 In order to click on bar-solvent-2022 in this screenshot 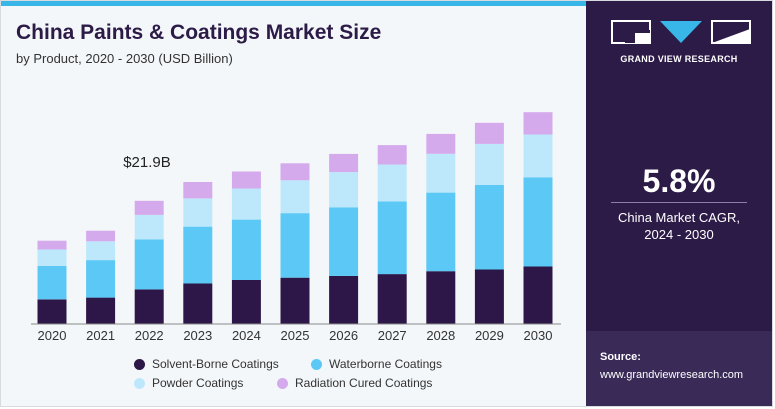, I will do `click(149, 306)`.